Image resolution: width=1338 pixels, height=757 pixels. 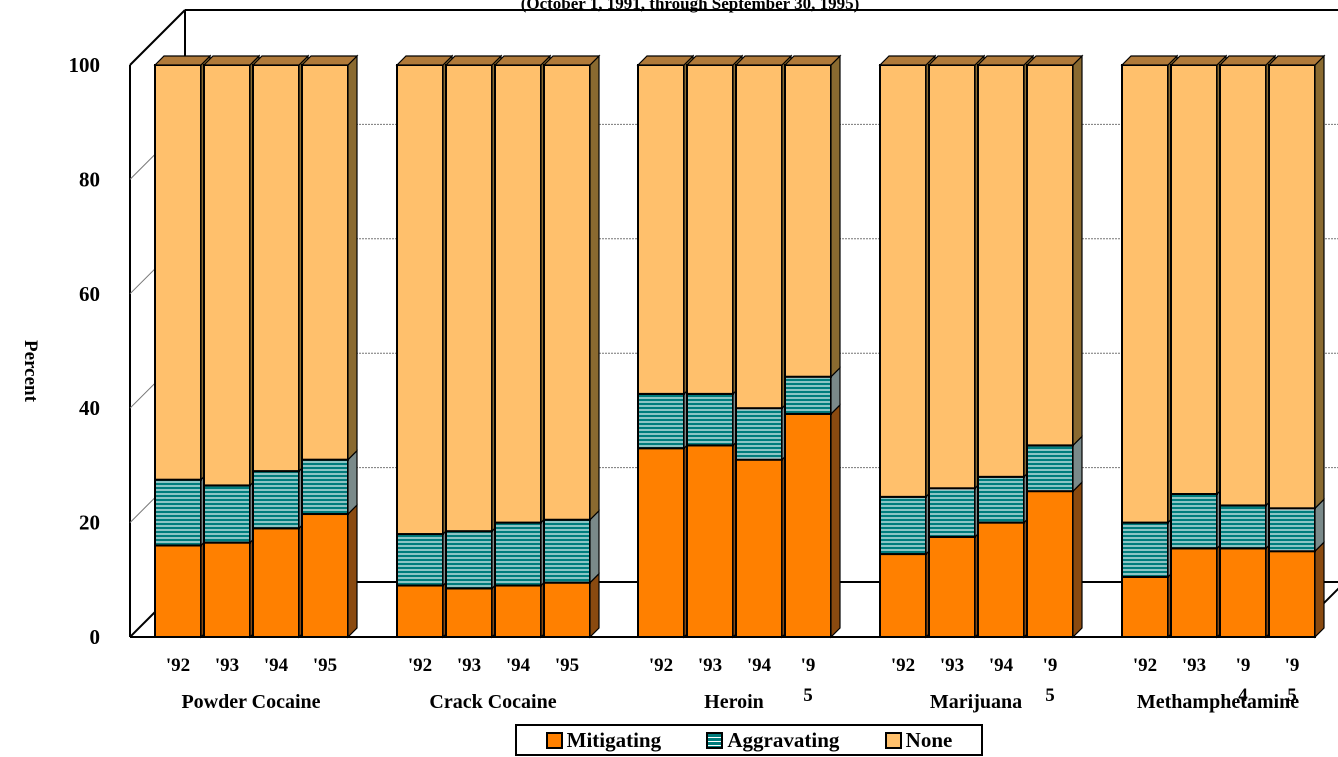 I want to click on bar-2-3-none-side, so click(x=835, y=216).